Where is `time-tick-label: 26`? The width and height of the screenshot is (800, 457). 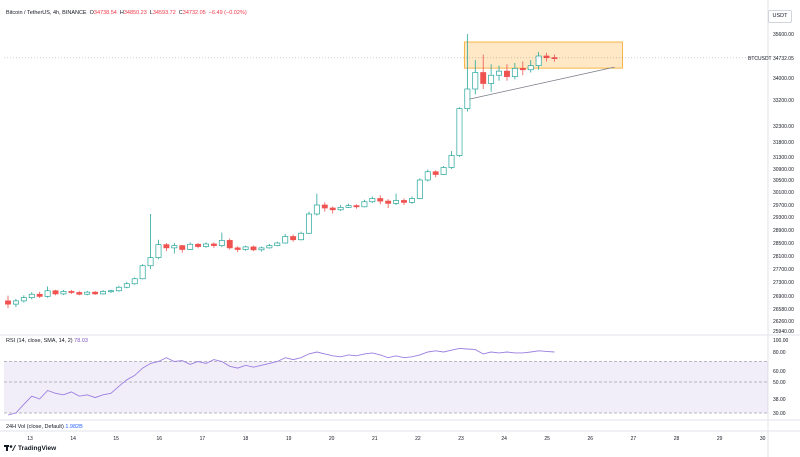
time-tick-label: 26 is located at coordinates (591, 439).